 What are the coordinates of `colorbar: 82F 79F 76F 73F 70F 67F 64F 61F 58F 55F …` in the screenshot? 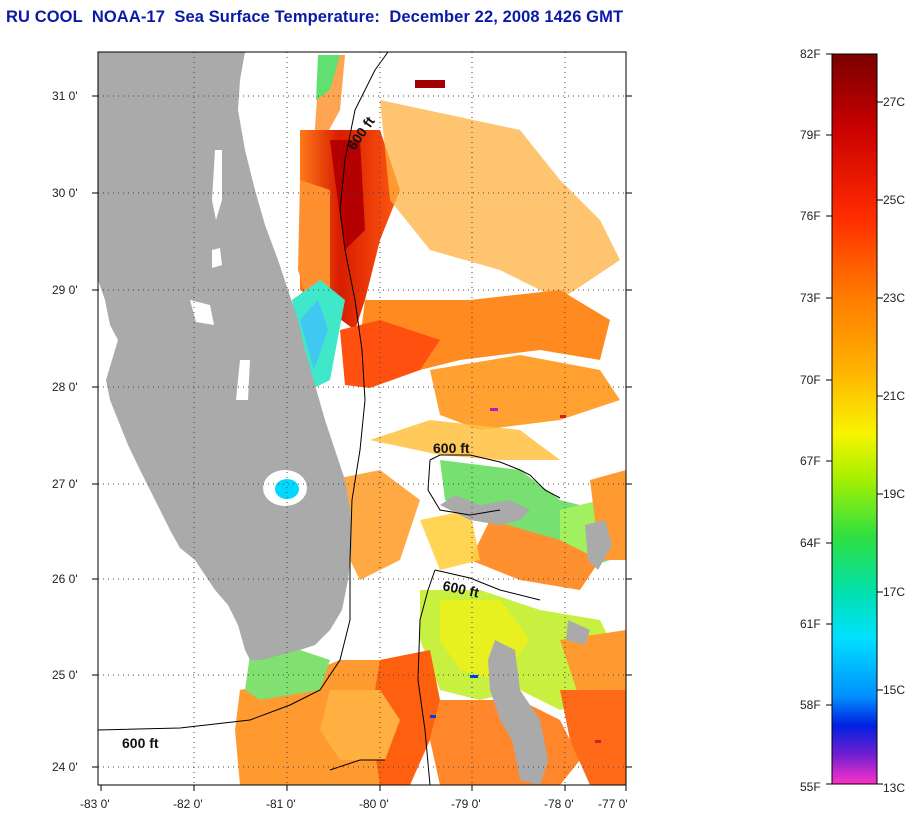 It's located at (852, 421).